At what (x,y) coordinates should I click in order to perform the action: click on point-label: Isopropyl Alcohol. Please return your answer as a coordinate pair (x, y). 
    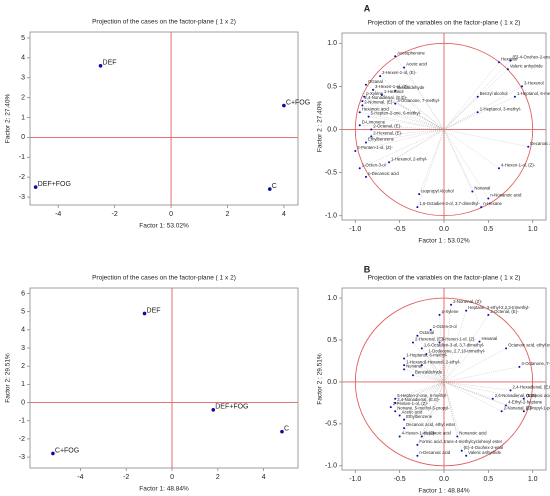
    Looking at the image, I should click on (437, 190).